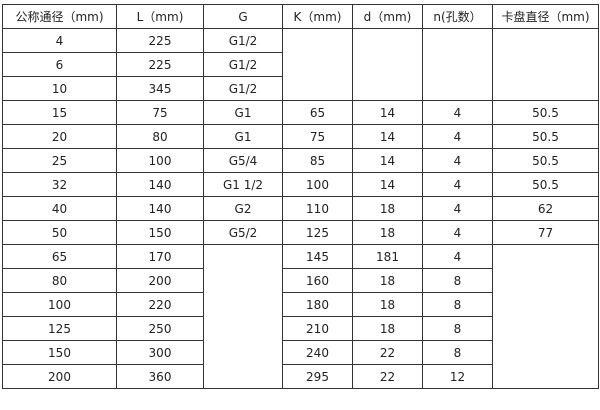  I want to click on cell-nominal-diameter: 150, so click(59, 352).